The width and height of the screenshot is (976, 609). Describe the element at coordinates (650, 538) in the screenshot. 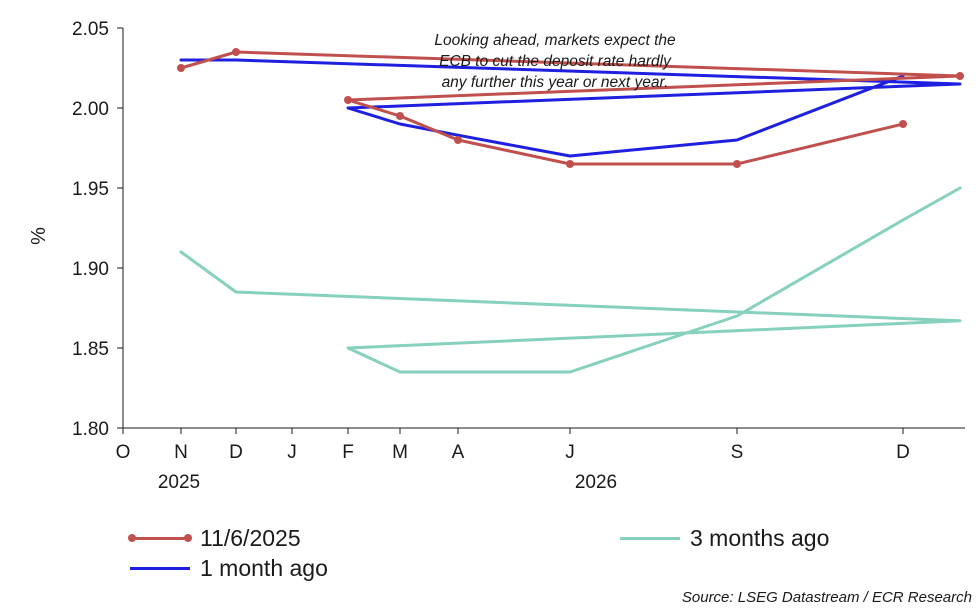

I see `legend-swatch-teal` at that location.